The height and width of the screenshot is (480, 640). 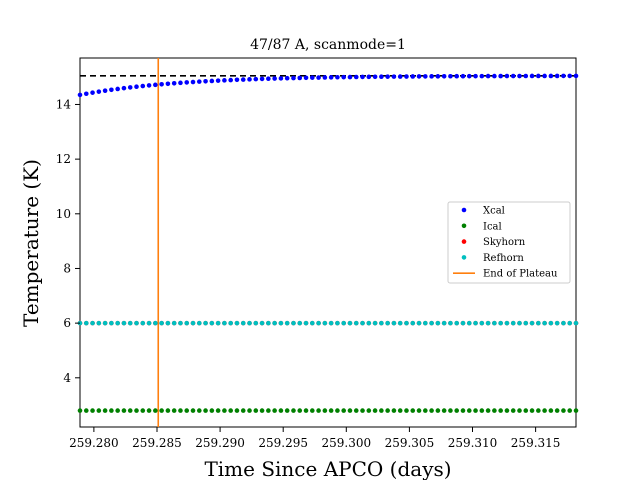 What do you see at coordinates (464, 241) in the screenshot?
I see `legend-marker-skyhorn` at bounding box center [464, 241].